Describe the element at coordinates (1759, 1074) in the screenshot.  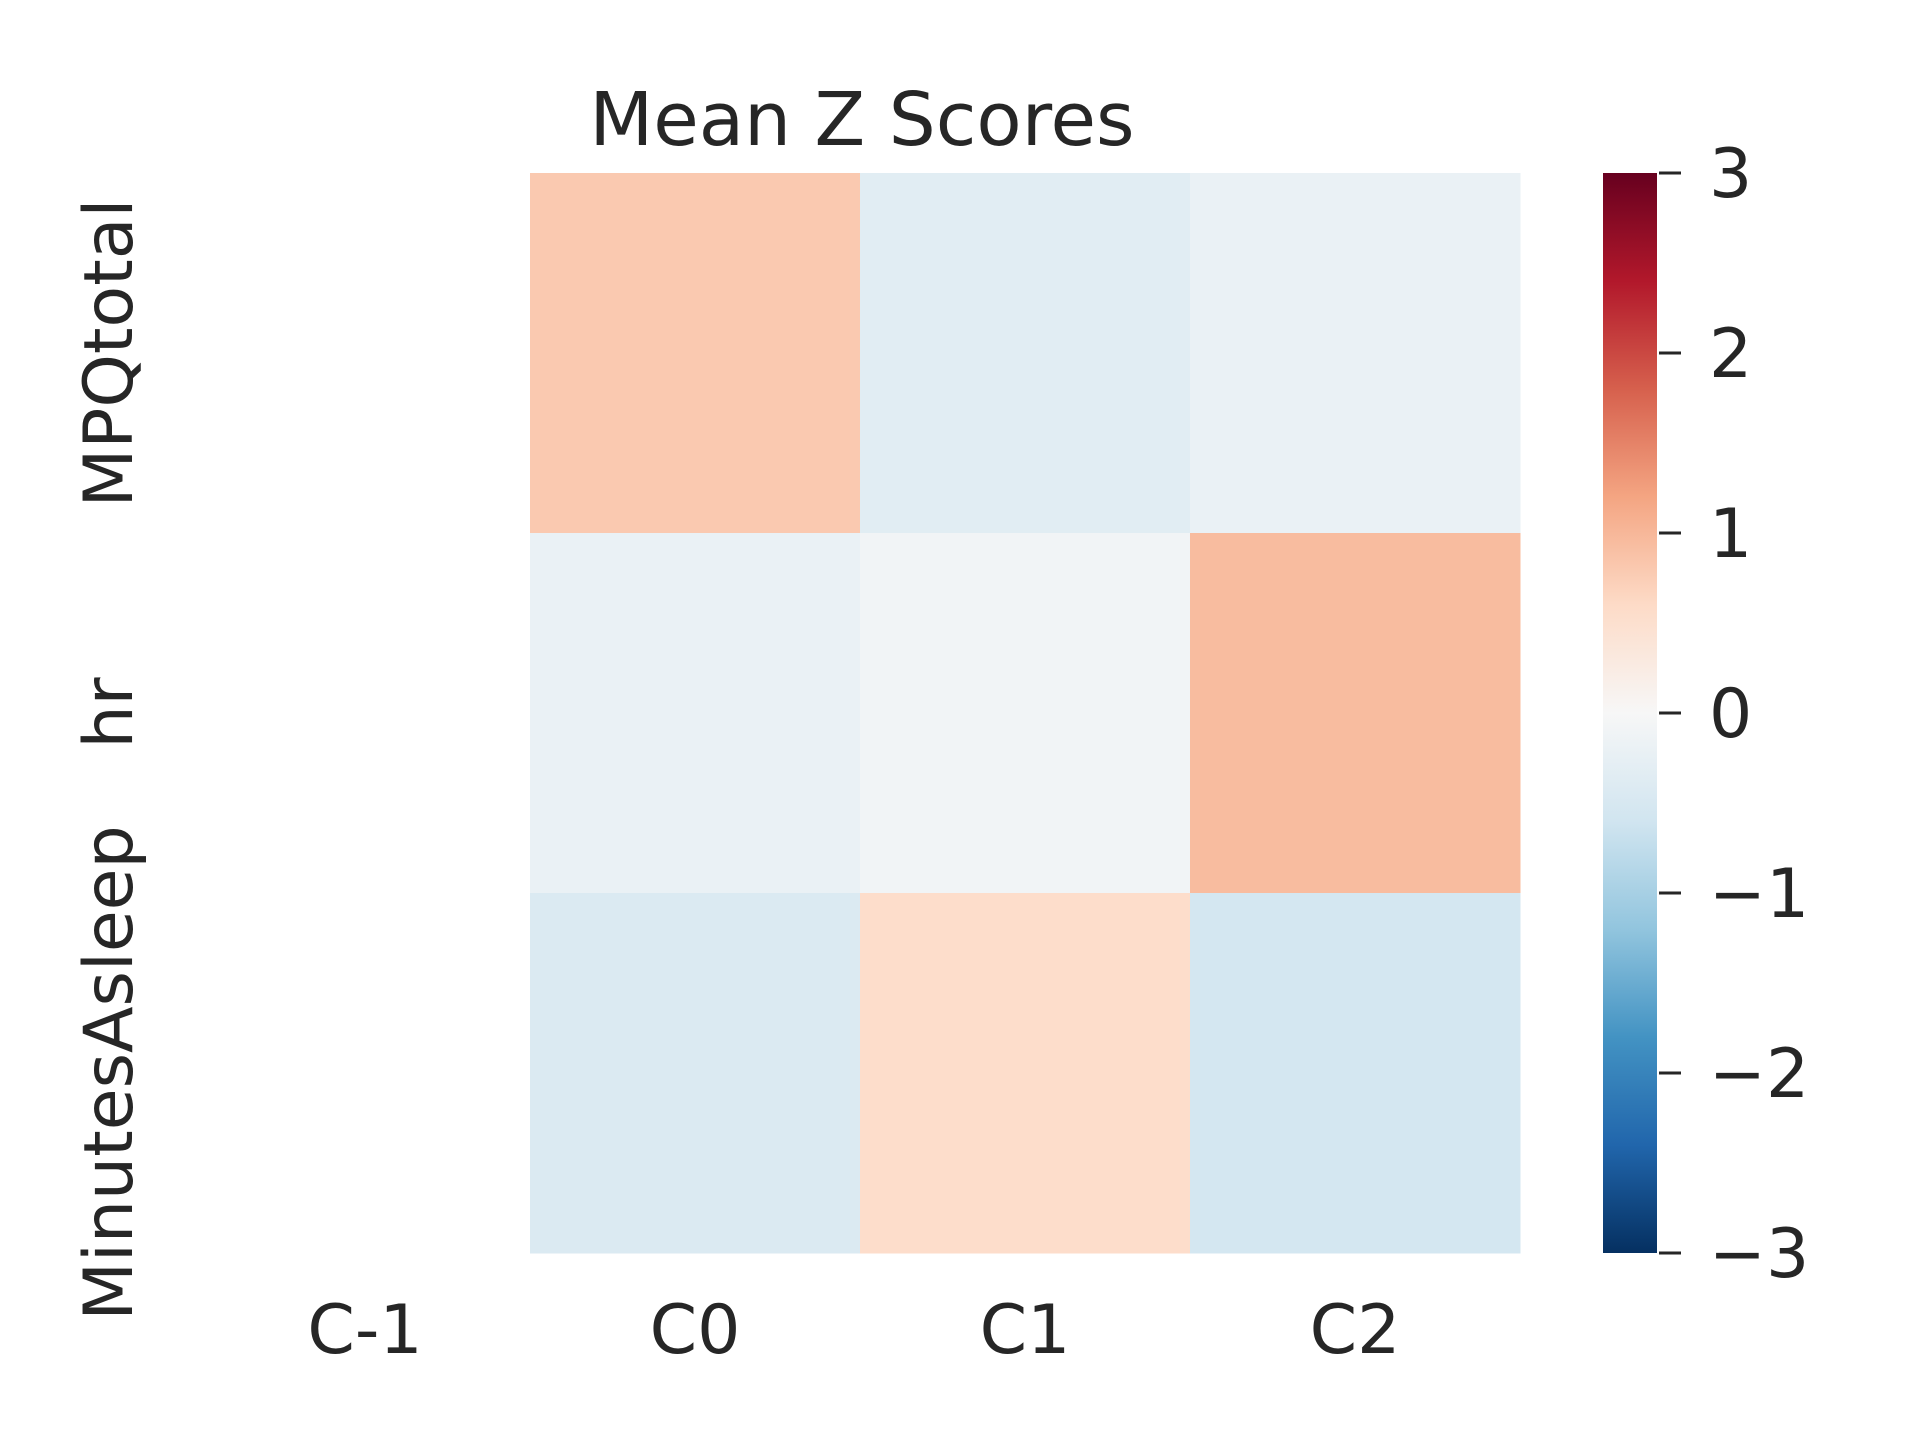
I see `colorbar-tick-label: −2` at that location.